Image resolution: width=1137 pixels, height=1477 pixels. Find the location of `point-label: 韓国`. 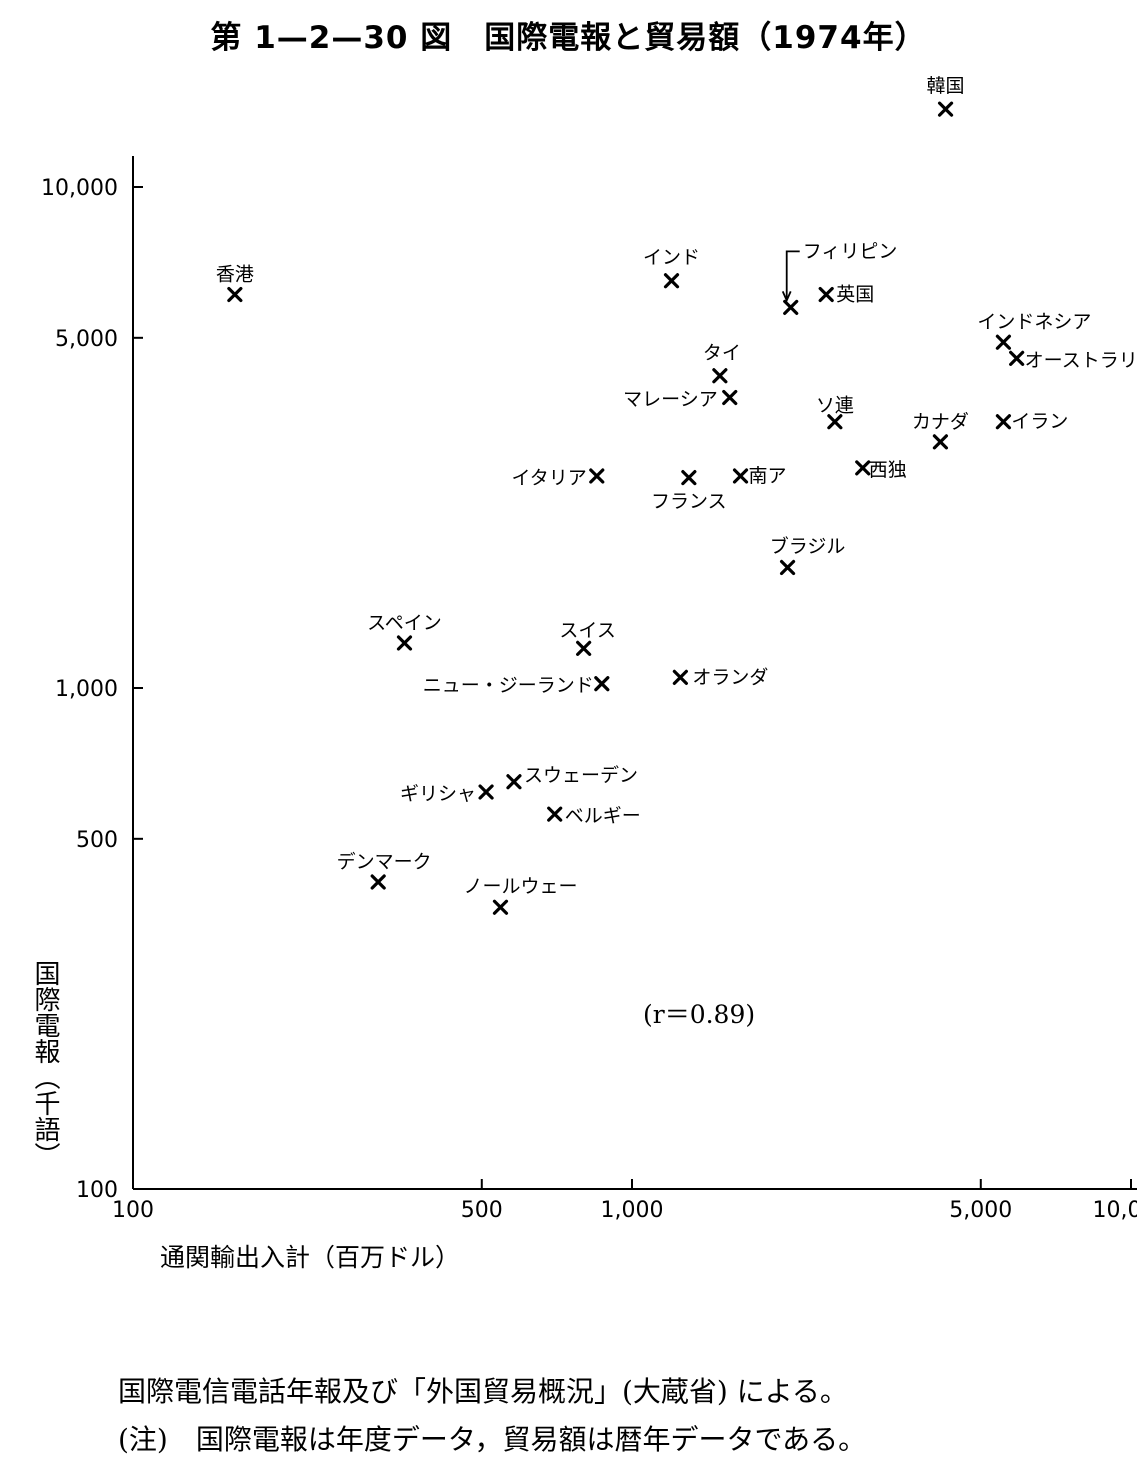

point-label: 韓国 is located at coordinates (946, 86).